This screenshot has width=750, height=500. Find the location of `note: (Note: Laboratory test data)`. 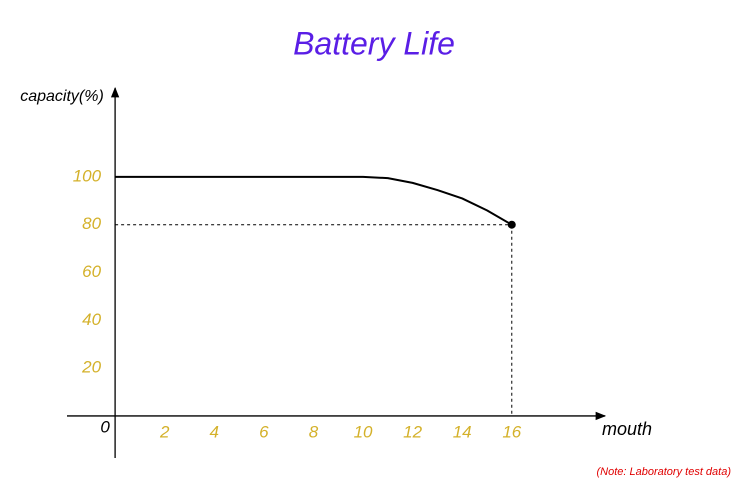

note: (Note: Laboratory test data) is located at coordinates (663, 472).